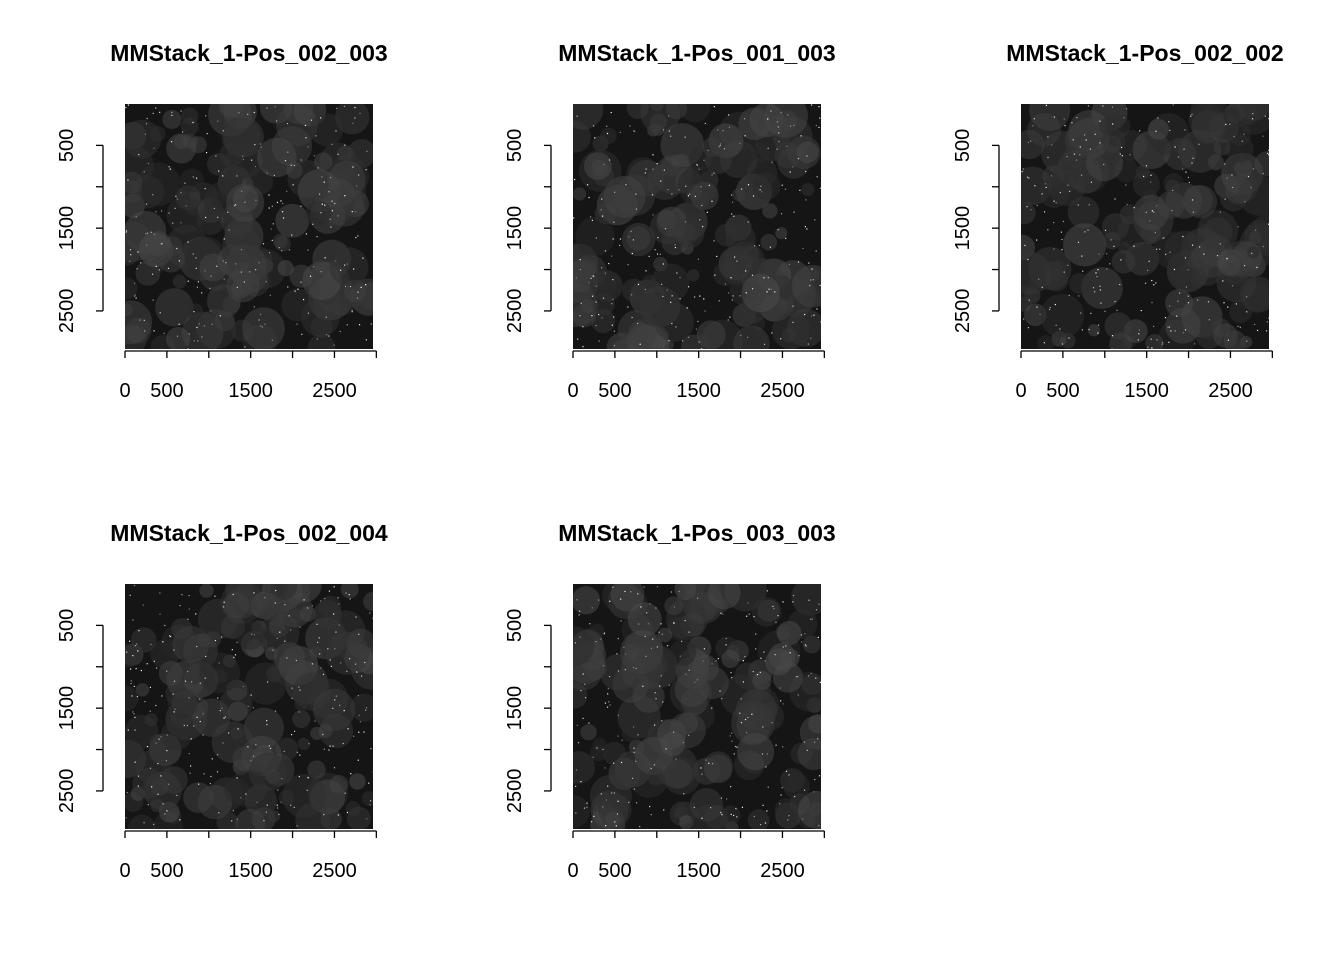 The image size is (1344, 960). What do you see at coordinates (515, 625) in the screenshot?
I see `y-tick-label: 500` at bounding box center [515, 625].